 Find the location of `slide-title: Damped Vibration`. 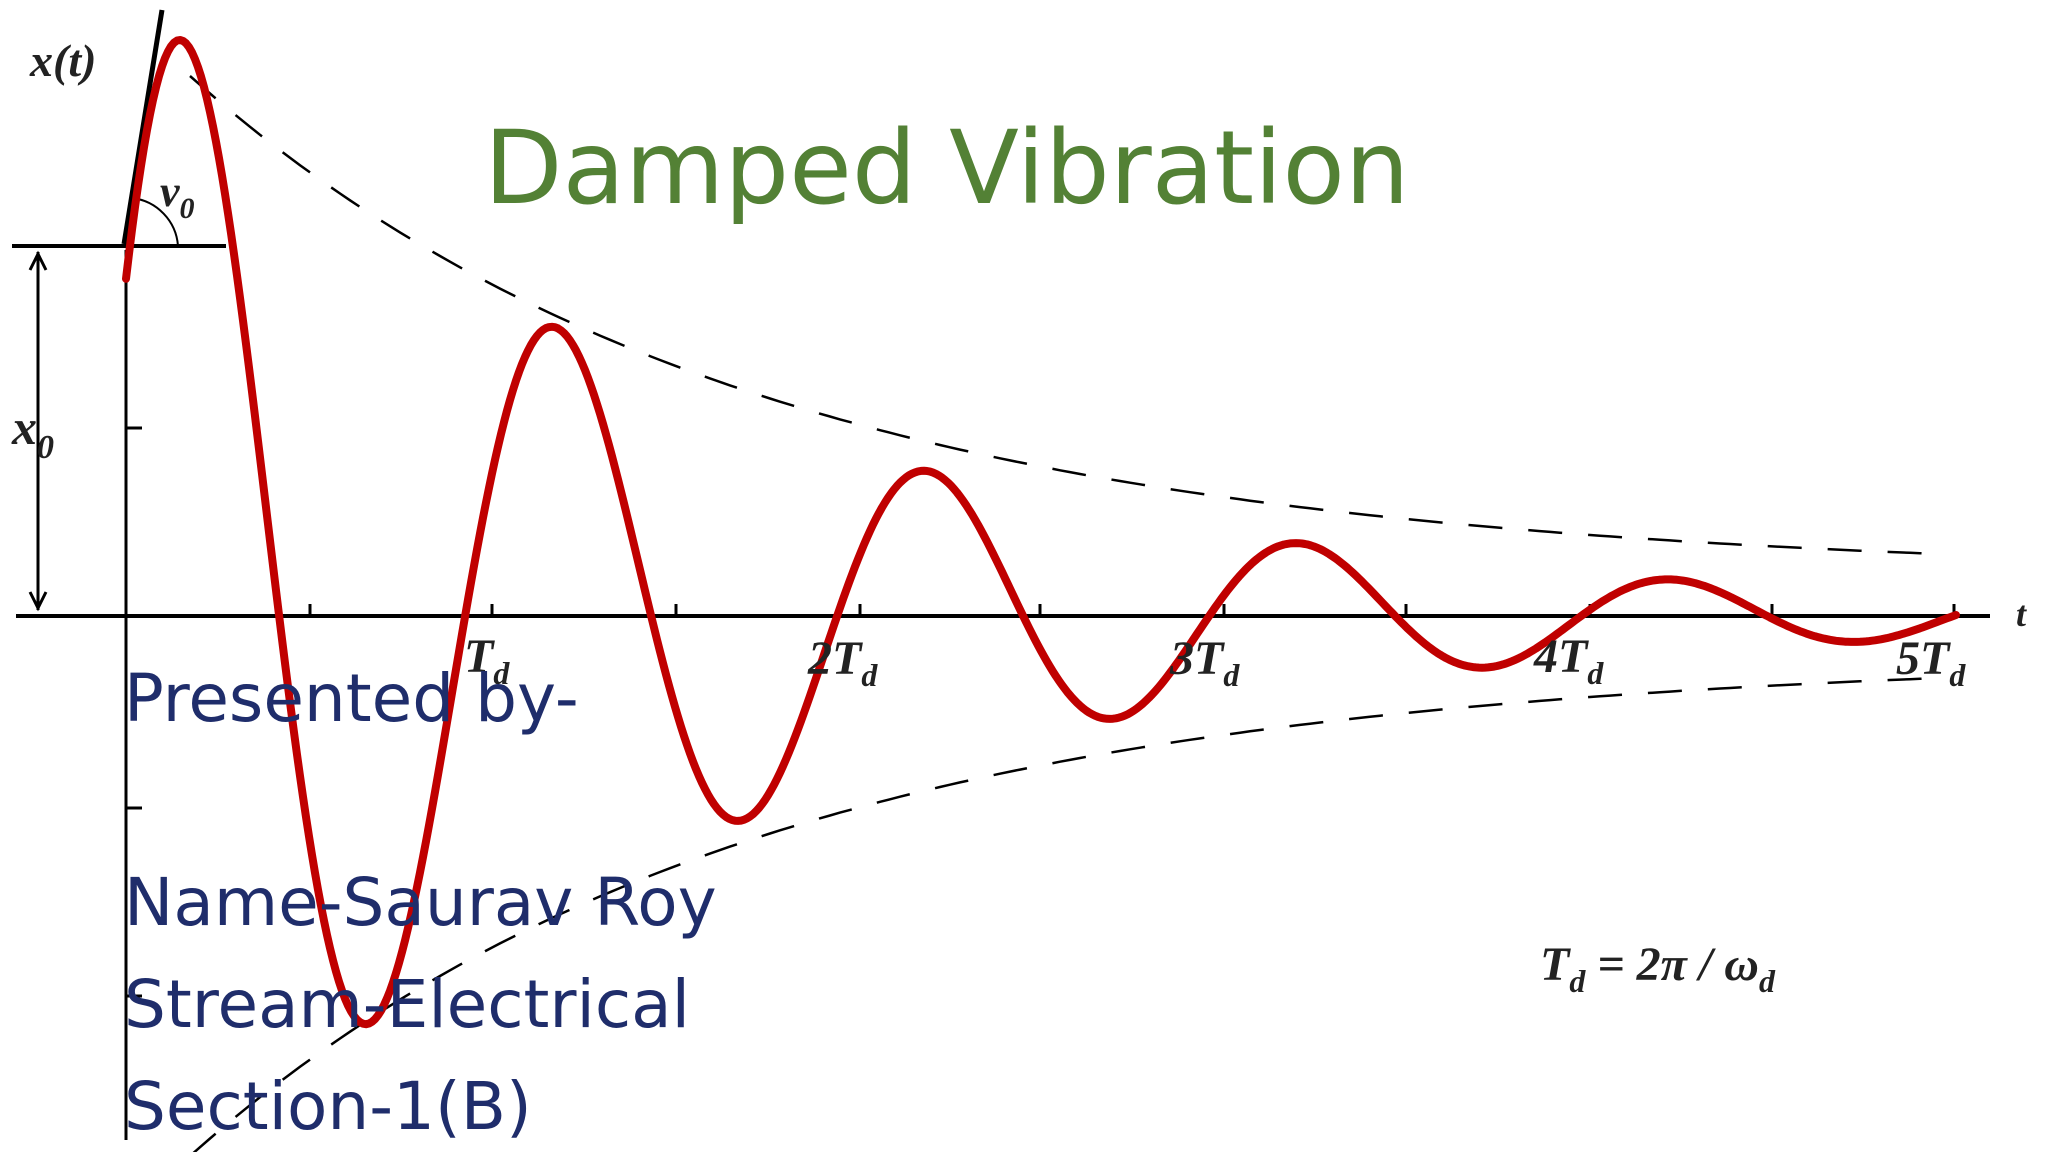

slide-title: Damped Vibration is located at coordinates (947, 168).